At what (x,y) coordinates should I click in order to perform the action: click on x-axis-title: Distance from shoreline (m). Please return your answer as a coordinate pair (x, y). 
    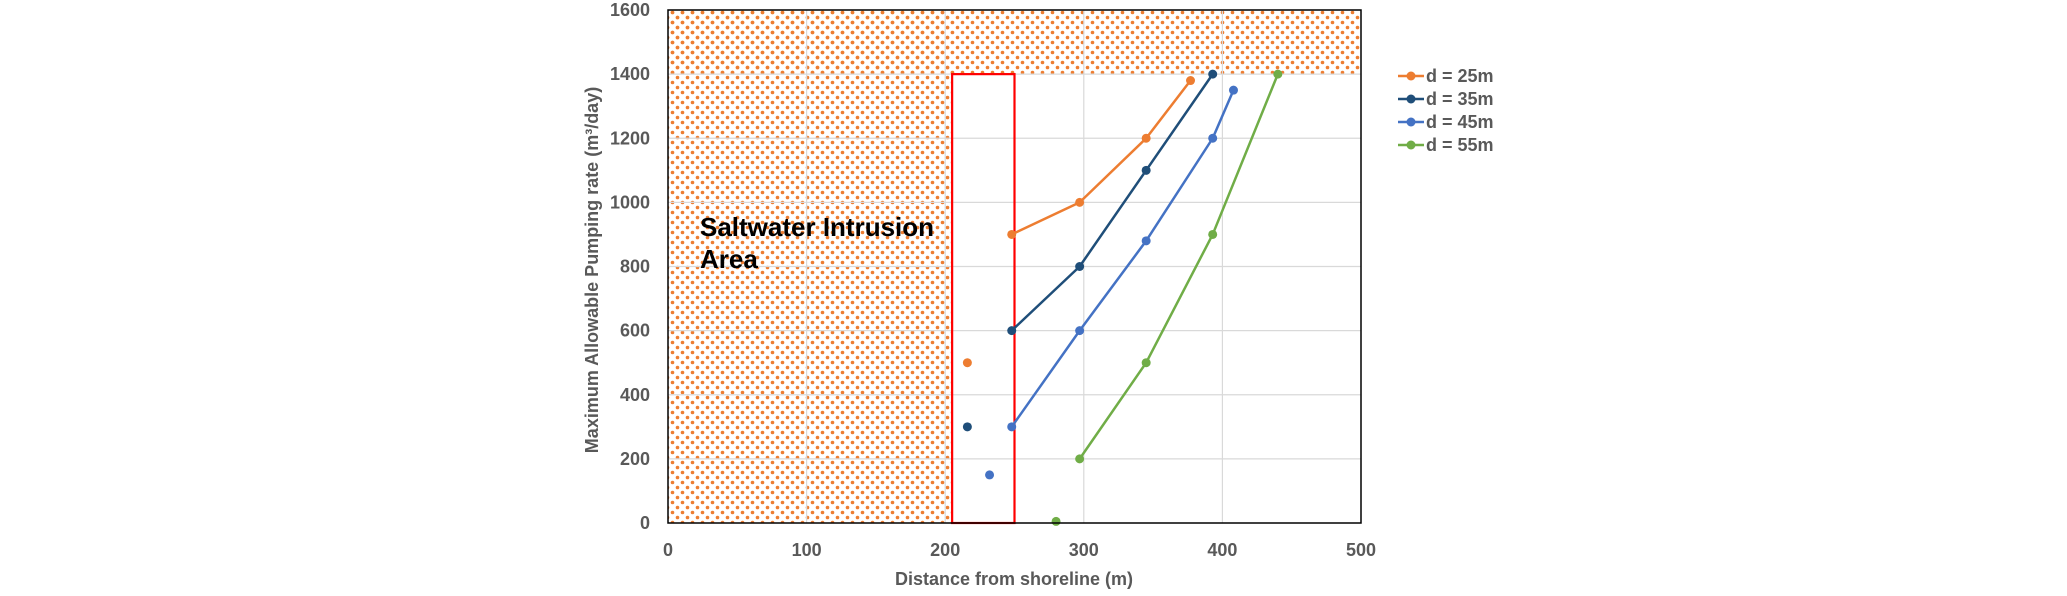
    Looking at the image, I should click on (1014, 579).